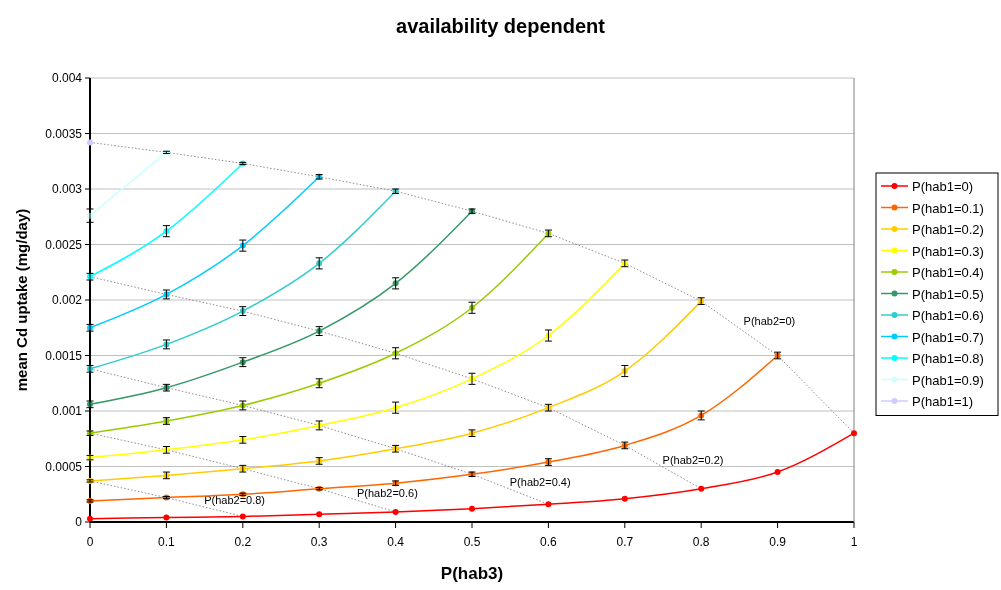 This screenshot has width=1001, height=590. Describe the element at coordinates (319, 542) in the screenshot. I see `x-tick-label: 0.3` at that location.